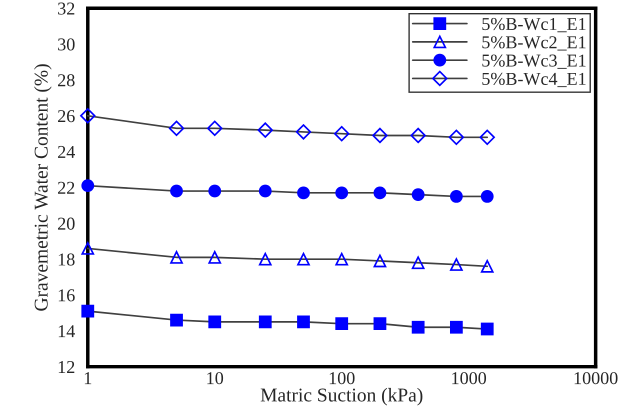  I want to click on y-tick-label: 18, so click(66, 259).